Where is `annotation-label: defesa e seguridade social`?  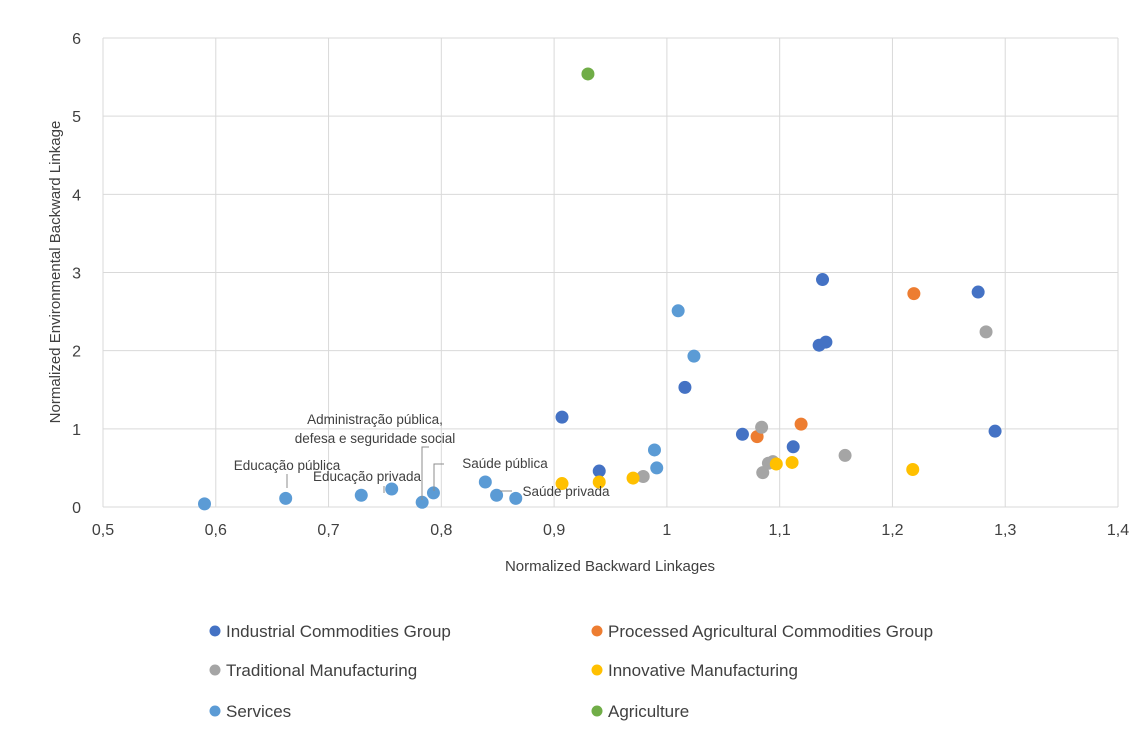
annotation-label: defesa e seguridade social is located at coordinates (375, 438).